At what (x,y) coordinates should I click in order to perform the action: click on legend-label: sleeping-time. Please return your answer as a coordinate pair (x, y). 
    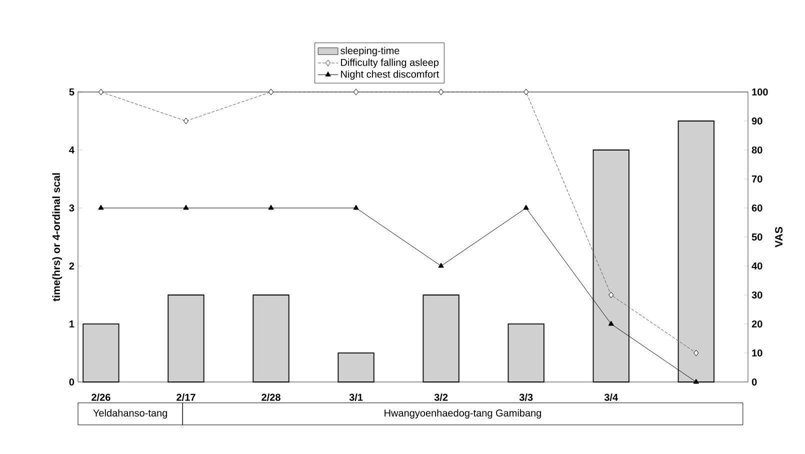
    Looking at the image, I should click on (370, 51).